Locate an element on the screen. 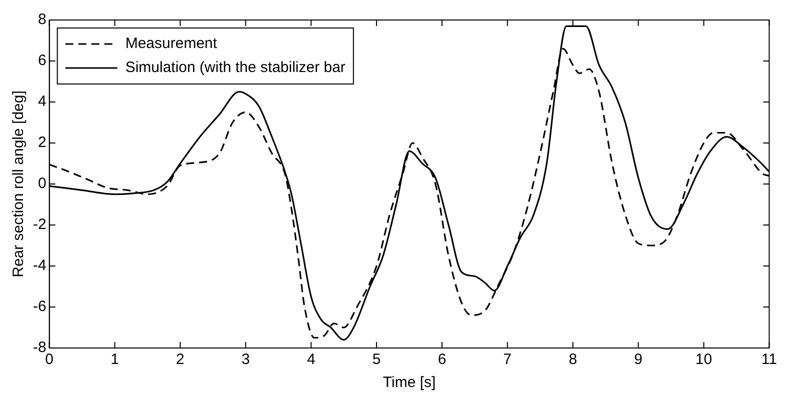 The image size is (788, 402). y-tick-label: -8 is located at coordinates (39, 347).